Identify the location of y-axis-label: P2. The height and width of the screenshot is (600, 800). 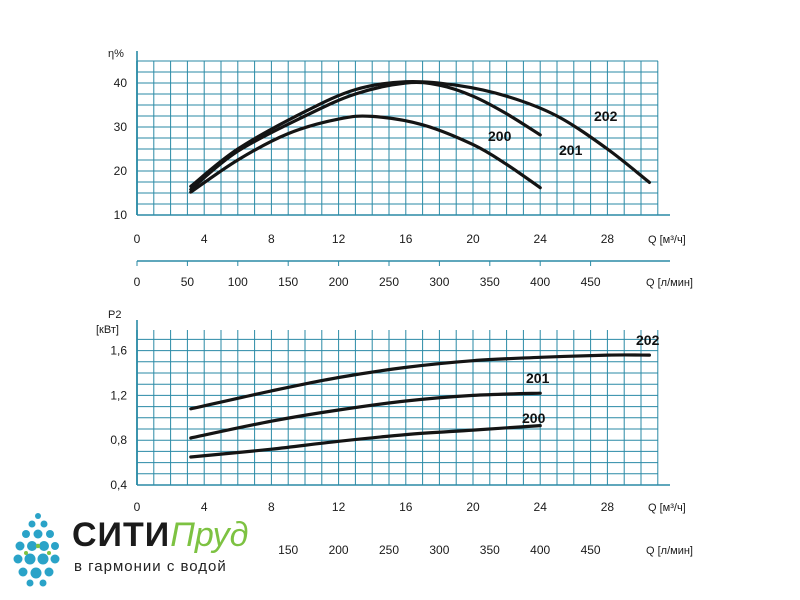
(114, 315).